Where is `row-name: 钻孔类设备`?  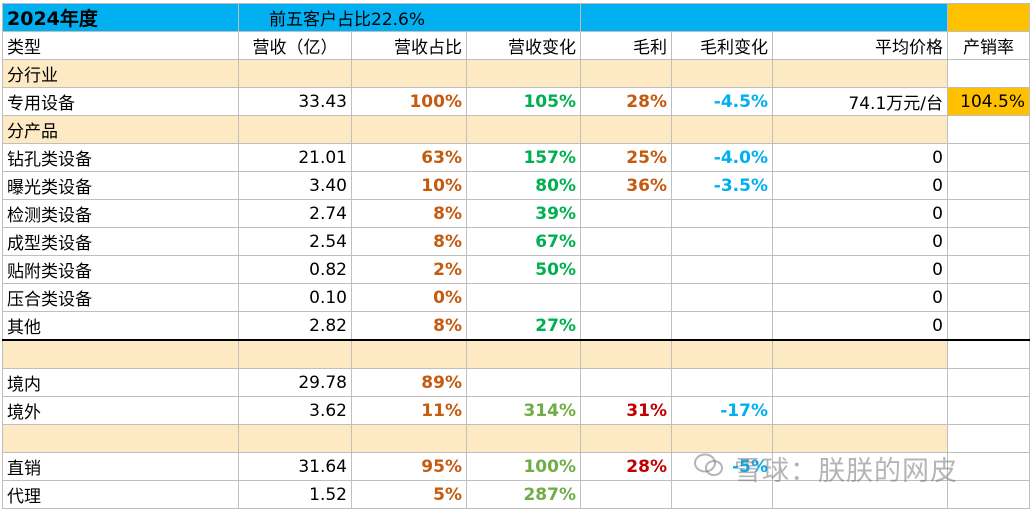
row-name: 钻孔类设备 is located at coordinates (120, 157).